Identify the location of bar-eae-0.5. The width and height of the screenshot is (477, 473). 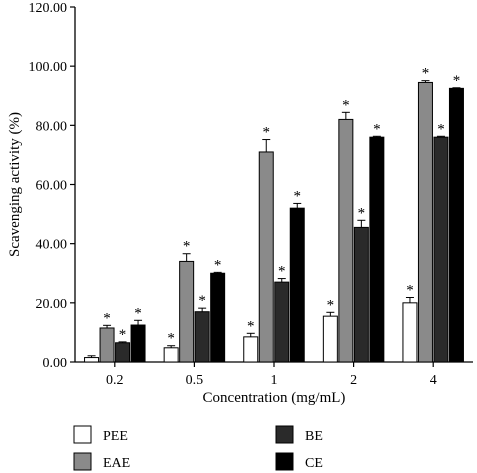
(187, 311).